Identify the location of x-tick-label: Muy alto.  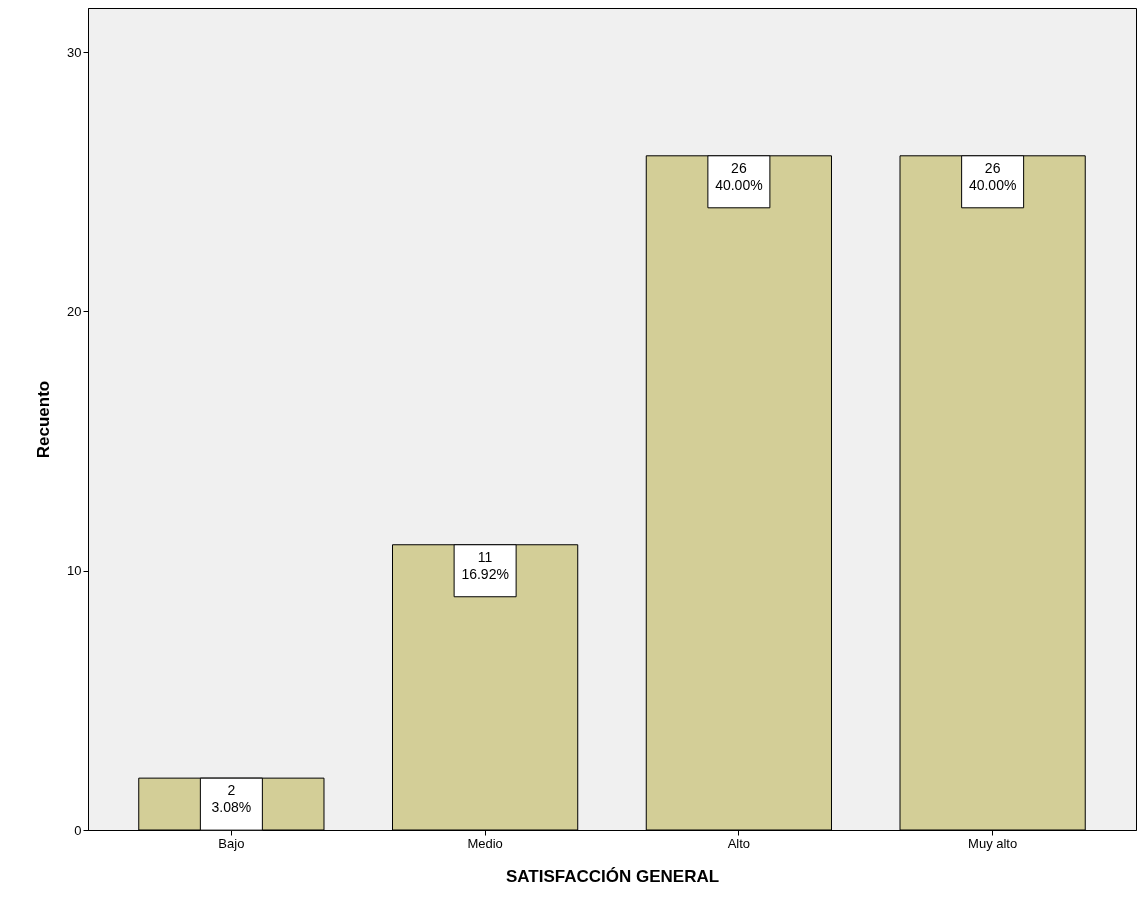
(993, 843).